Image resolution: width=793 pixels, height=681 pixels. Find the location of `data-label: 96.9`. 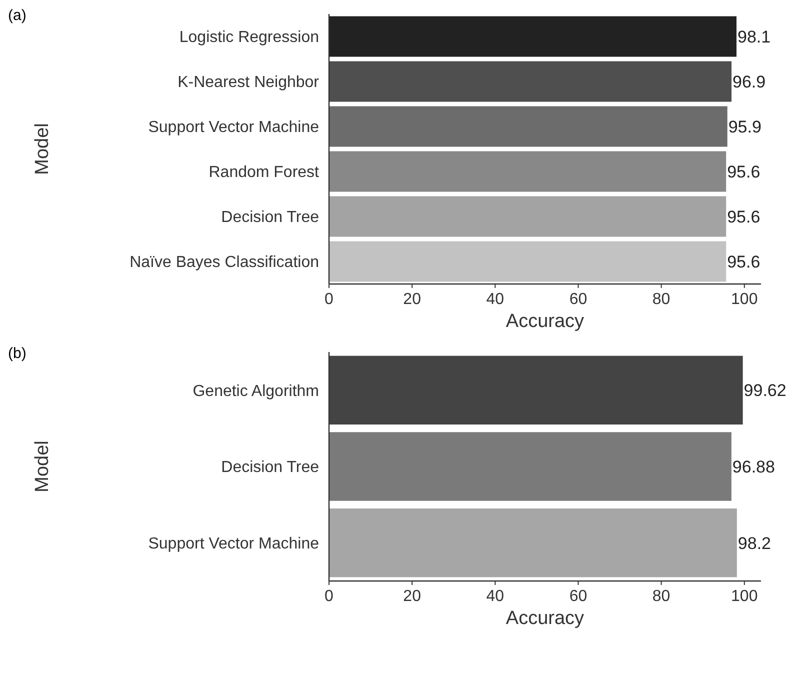

data-label: 96.9 is located at coordinates (749, 82).